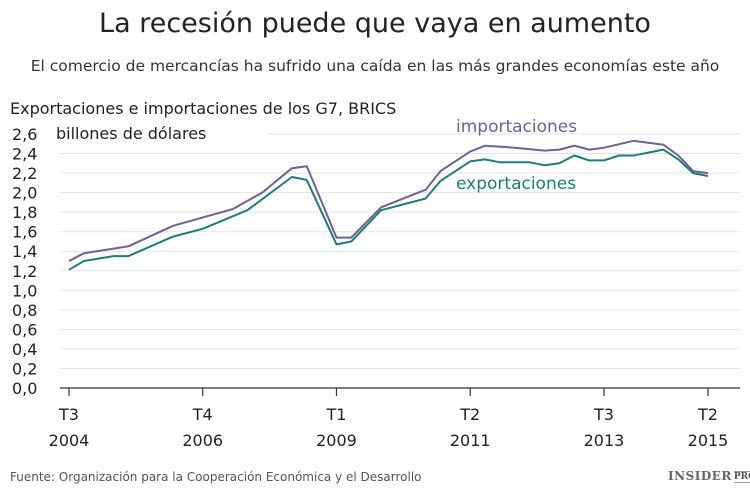 The width and height of the screenshot is (750, 495). Describe the element at coordinates (708, 440) in the screenshot. I see `x-tick-year: 2015` at that location.